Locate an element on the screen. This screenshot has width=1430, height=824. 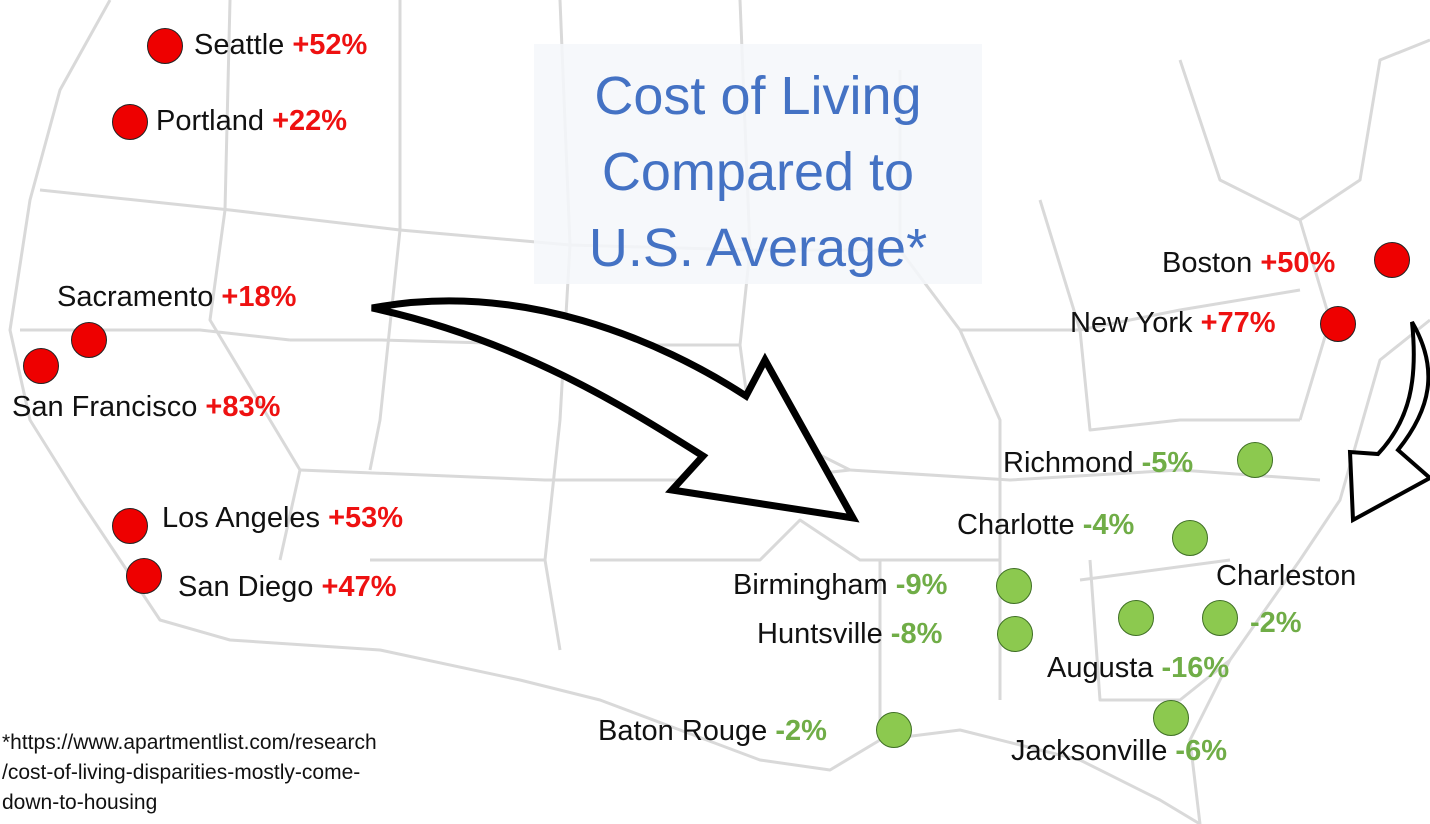
city-name: San Diego is located at coordinates (246, 587).